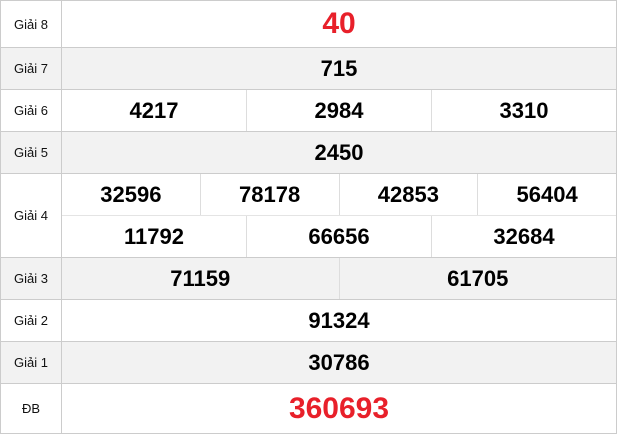 The height and width of the screenshot is (434, 619). Describe the element at coordinates (31, 408) in the screenshot. I see `prize-label: ĐB` at that location.